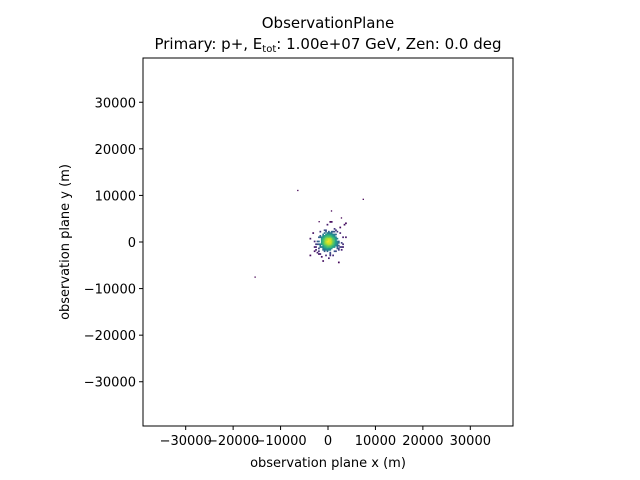 The width and height of the screenshot is (640, 480). Describe the element at coordinates (110, 290) in the screenshot. I see `y-tick-label: −10000` at that location.